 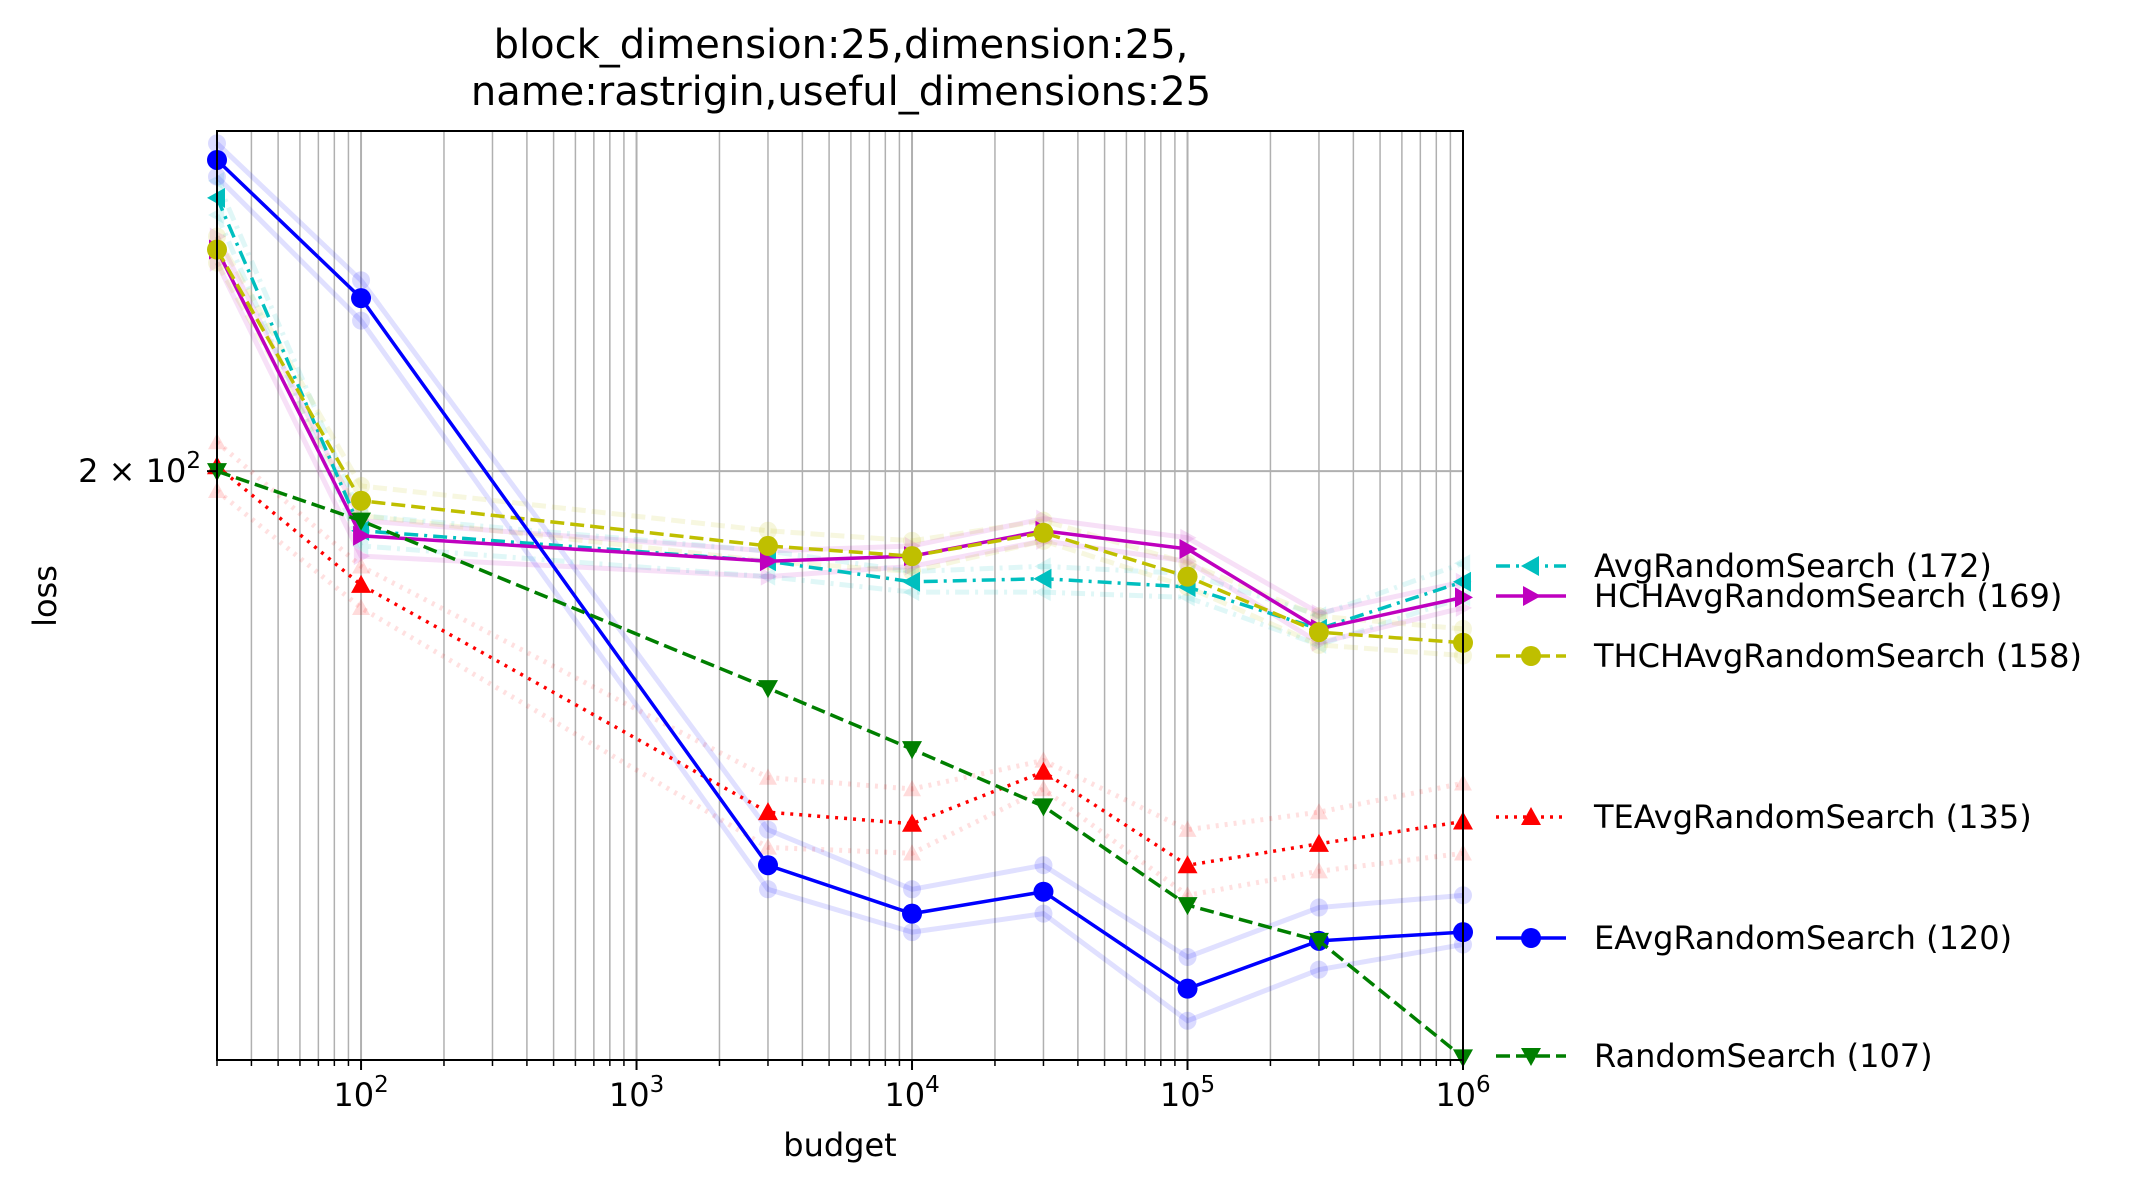 I want to click on chart-title-line-2: name:rastrigin,useful_dimensions:25, so click(x=841, y=92).